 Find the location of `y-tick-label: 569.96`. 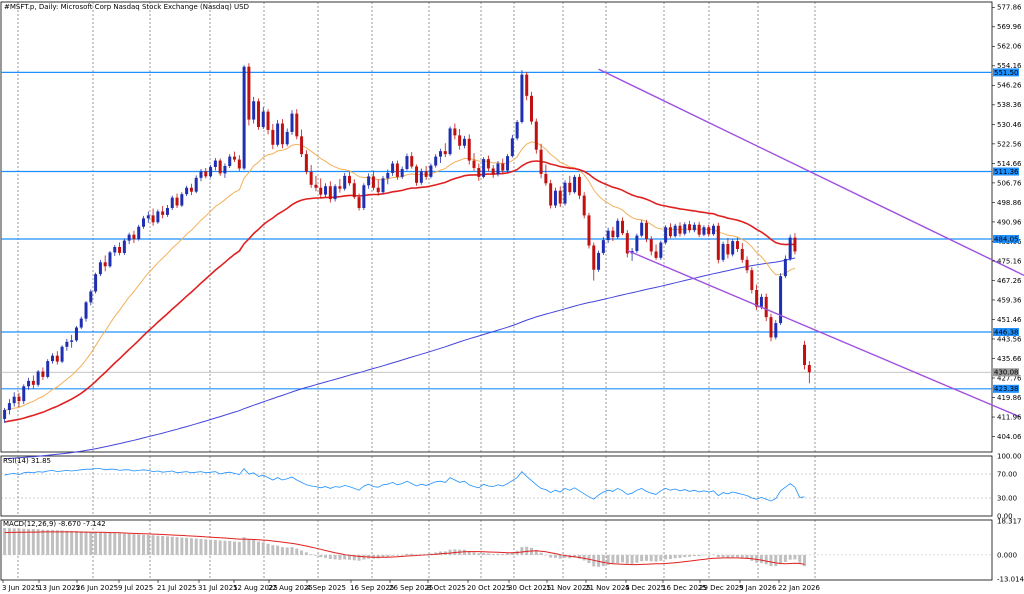

y-tick-label: 569.96 is located at coordinates (1009, 27).